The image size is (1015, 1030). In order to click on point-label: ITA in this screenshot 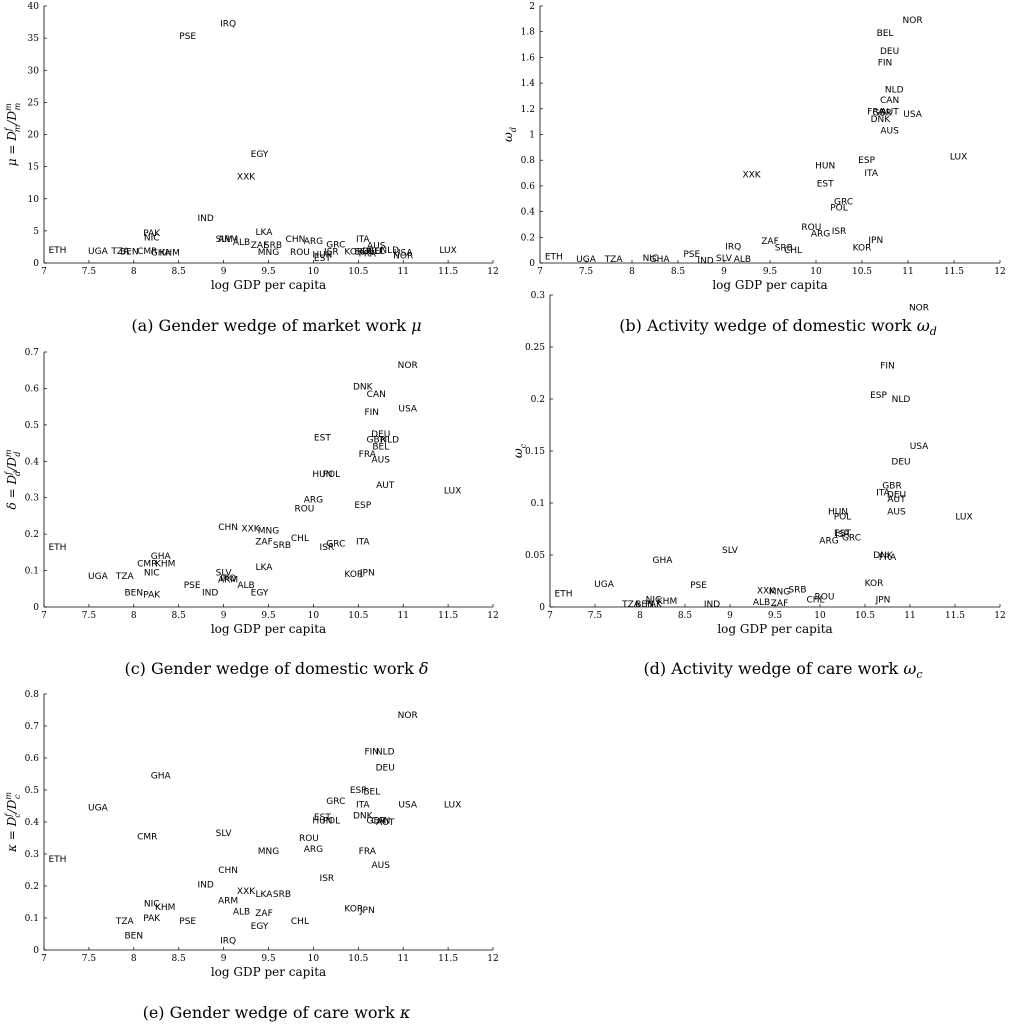, I will do `click(871, 174)`.